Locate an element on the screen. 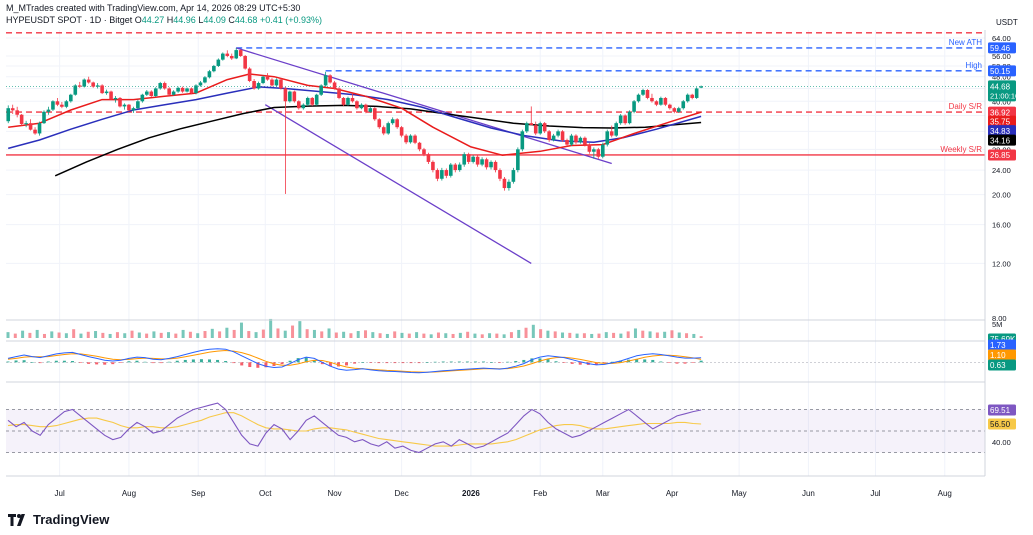 The height and width of the screenshot is (535, 1033). channel-upper-line is located at coordinates (424, 106).